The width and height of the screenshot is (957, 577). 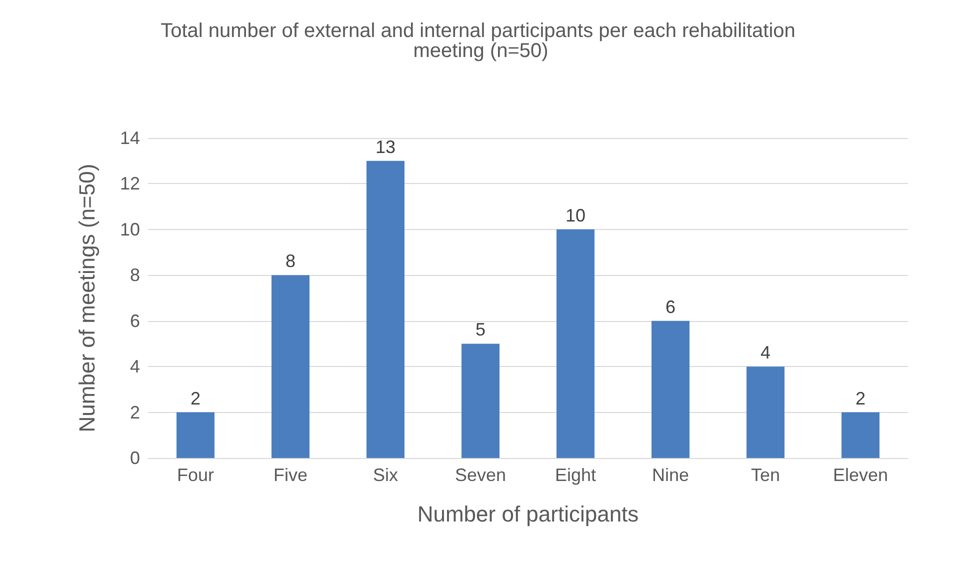 What do you see at coordinates (130, 138) in the screenshot?
I see `y-tick-label: 14` at bounding box center [130, 138].